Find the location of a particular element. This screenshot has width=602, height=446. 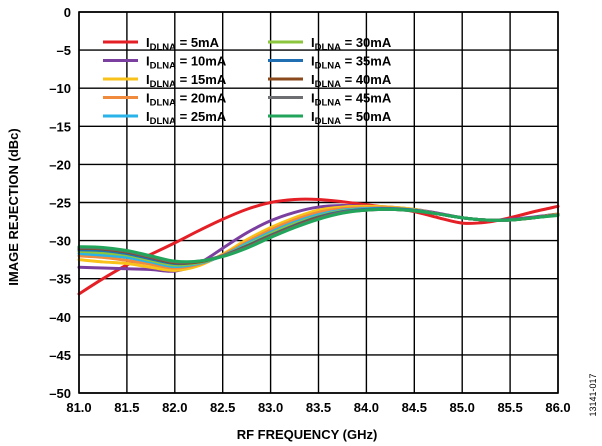

y-tick-label: –5 is located at coordinates (64, 50).